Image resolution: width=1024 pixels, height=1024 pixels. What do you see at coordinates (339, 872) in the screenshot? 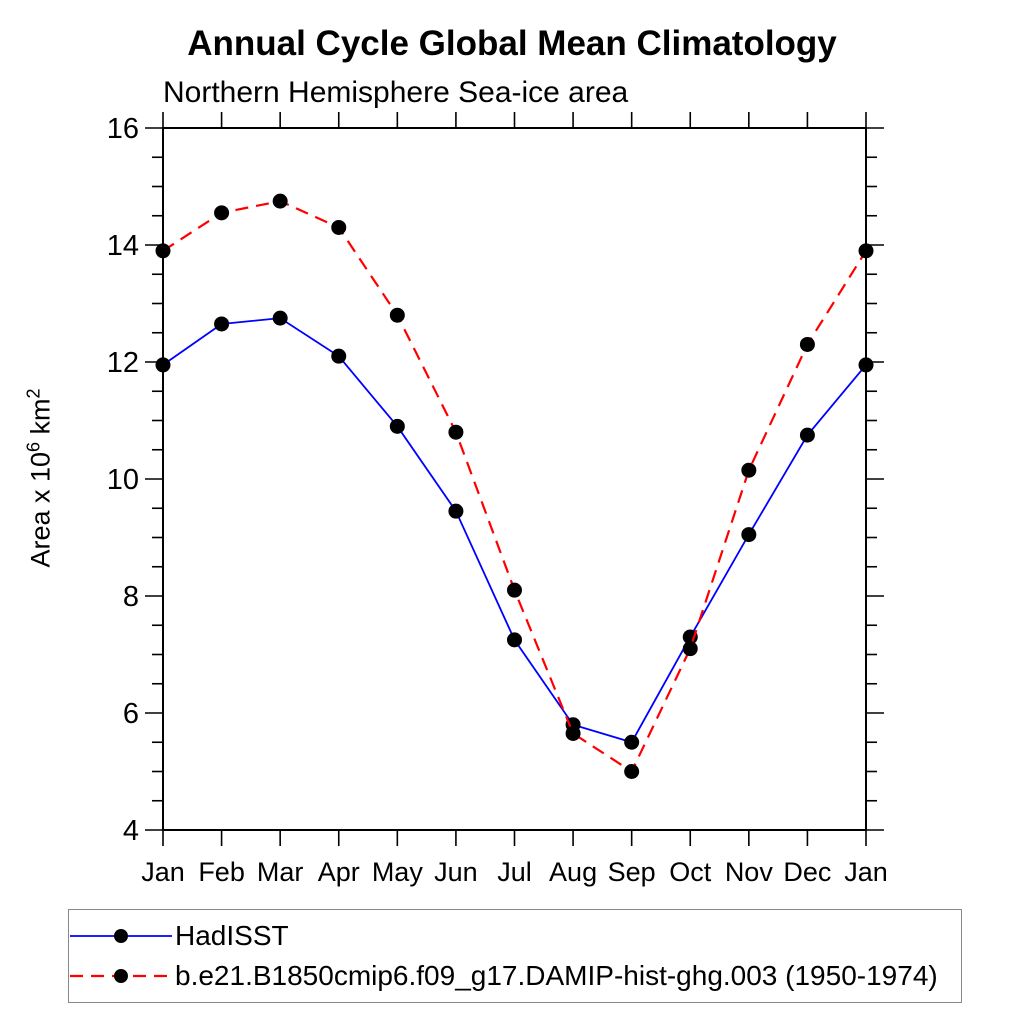
I see `x-tick-label: Apr` at bounding box center [339, 872].